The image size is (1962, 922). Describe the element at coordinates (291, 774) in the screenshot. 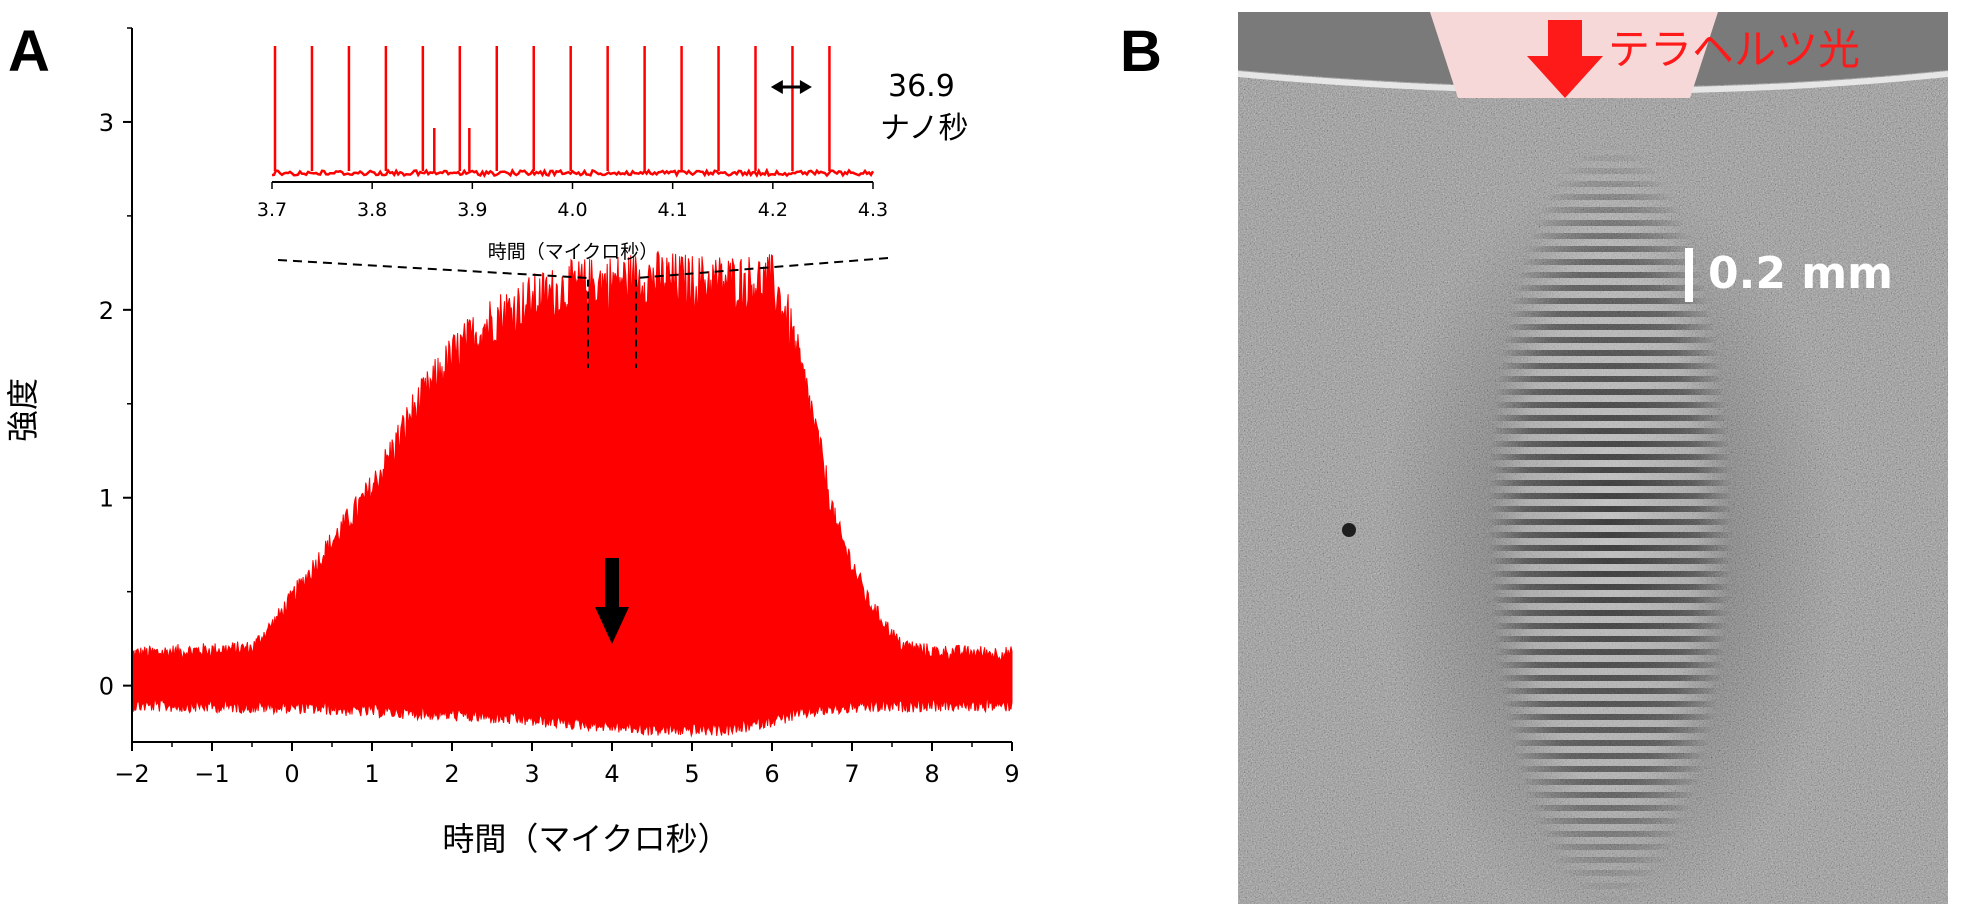

I see `x-tick-label: 0` at that location.